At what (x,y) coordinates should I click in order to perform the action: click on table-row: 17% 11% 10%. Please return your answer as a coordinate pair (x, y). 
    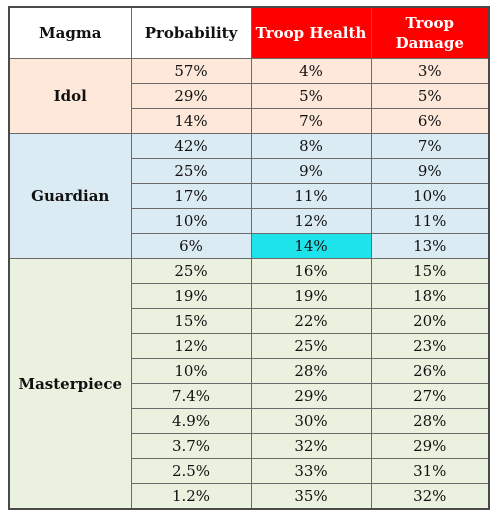
    Looking at the image, I should click on (249, 196).